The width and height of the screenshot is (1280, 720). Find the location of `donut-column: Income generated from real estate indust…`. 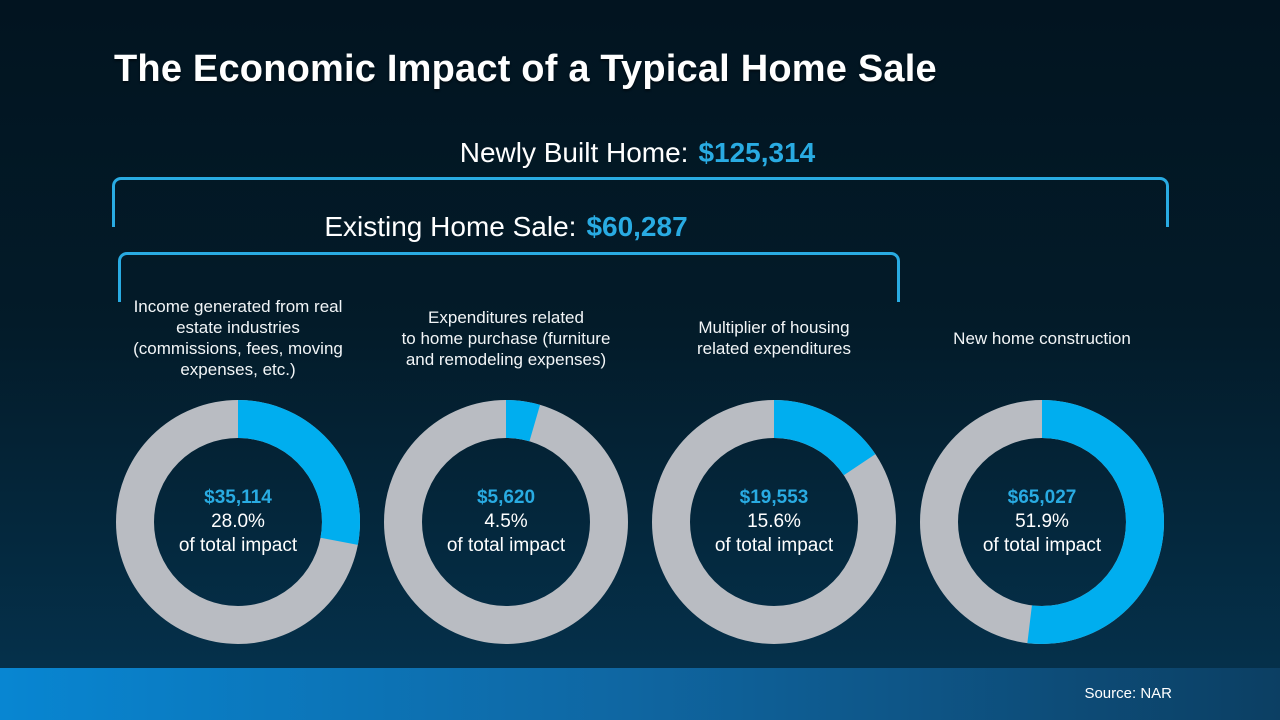

donut-column: Income generated from real estate indust… is located at coordinates (238, 463).